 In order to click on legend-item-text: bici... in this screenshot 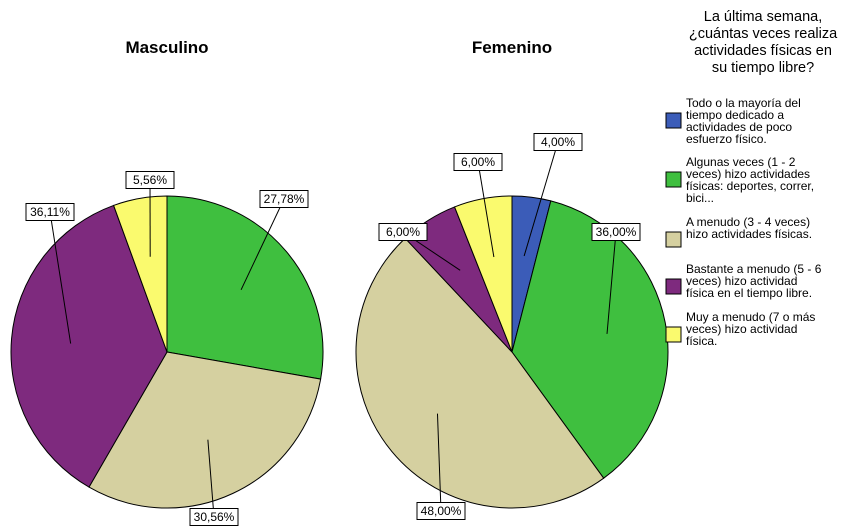, I will do `click(700, 198)`.